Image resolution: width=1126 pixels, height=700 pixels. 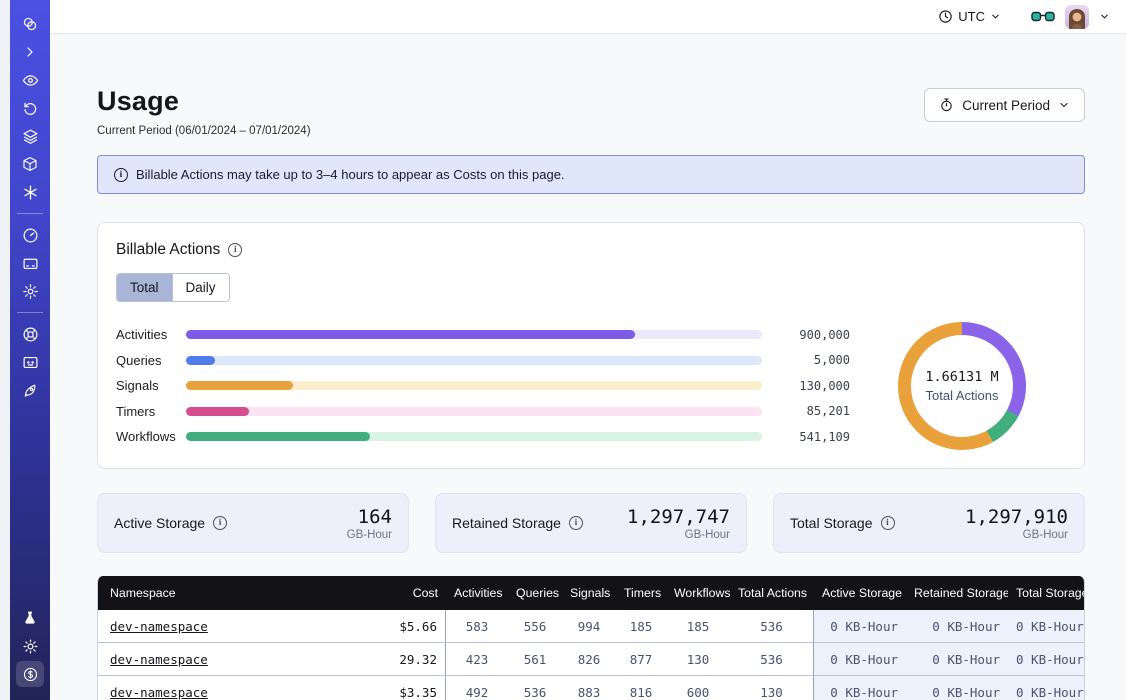 I want to click on cell-workflows: 600, so click(x=698, y=688).